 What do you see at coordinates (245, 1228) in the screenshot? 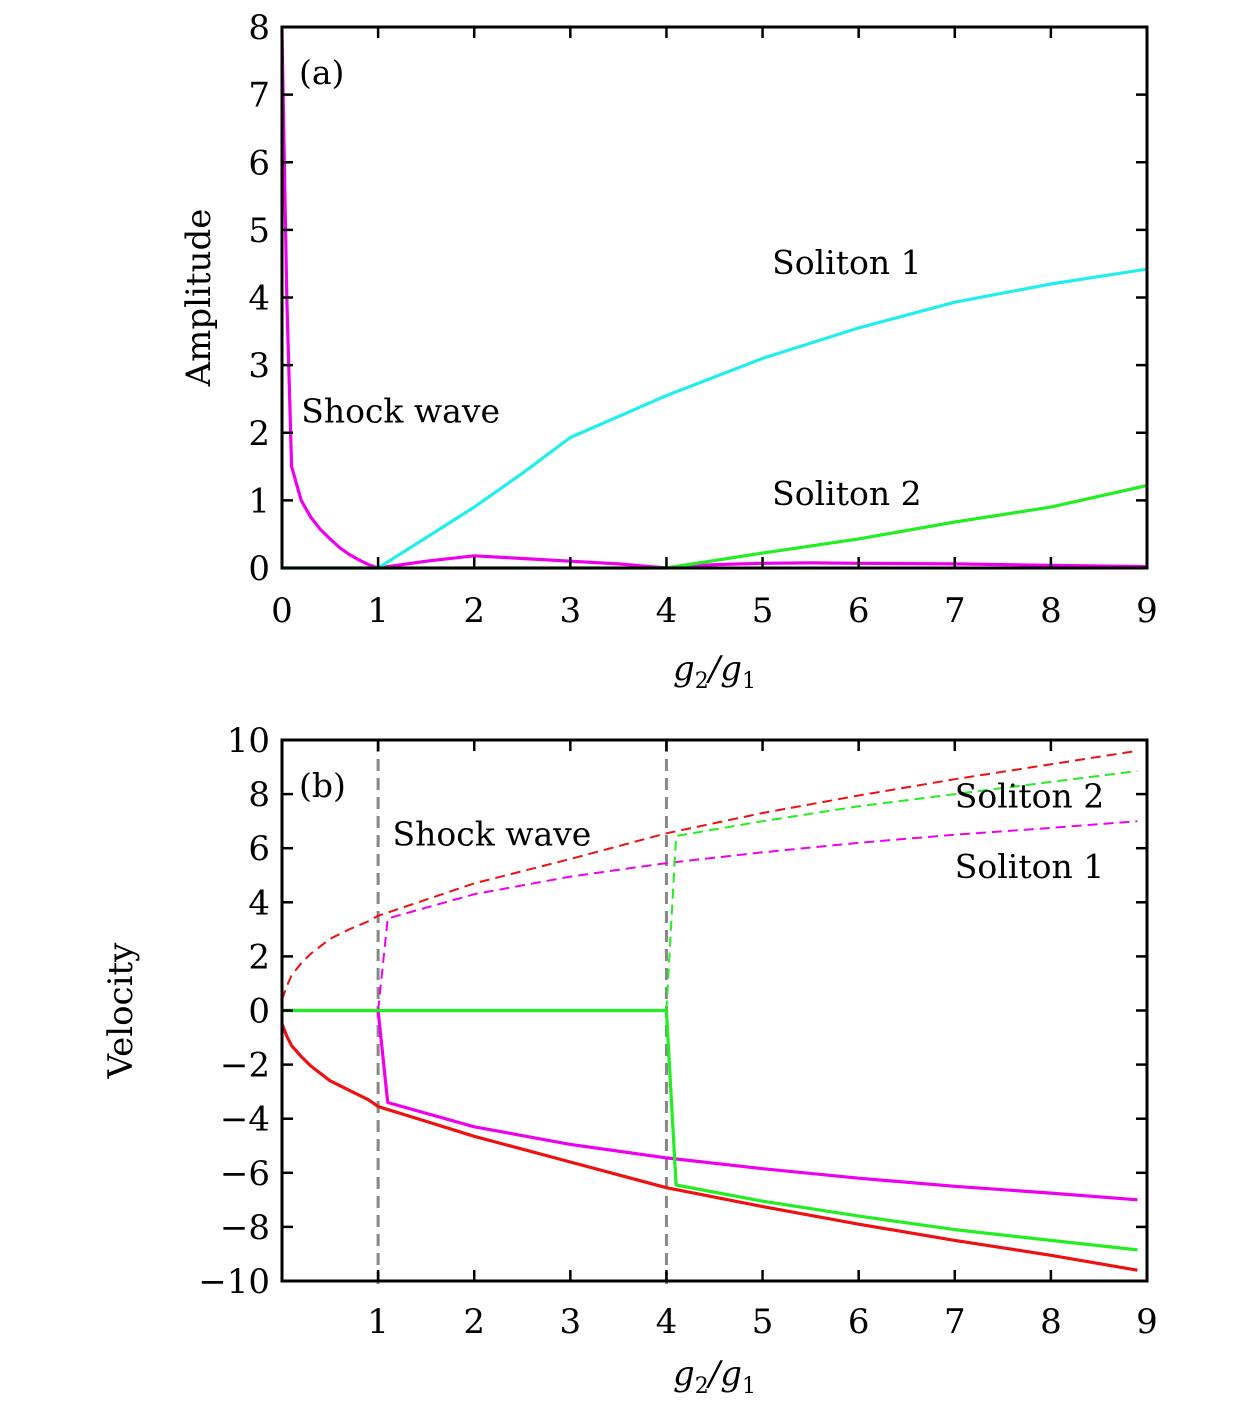
I see `y-tick-label: −8` at bounding box center [245, 1228].